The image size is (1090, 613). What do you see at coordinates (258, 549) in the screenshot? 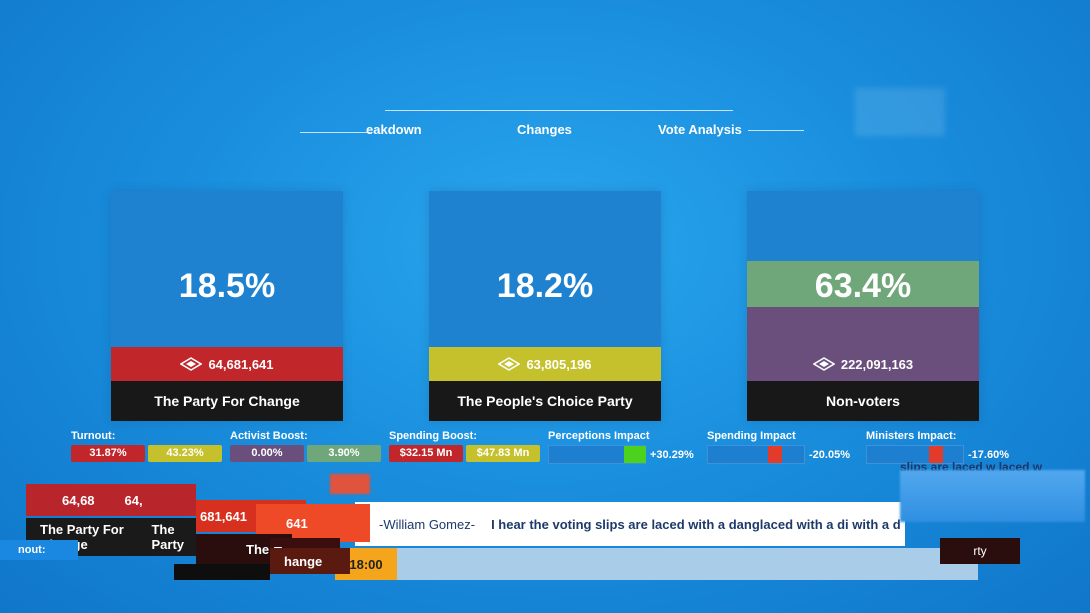
I see `ghost-party-name-text: The` at bounding box center [258, 549].